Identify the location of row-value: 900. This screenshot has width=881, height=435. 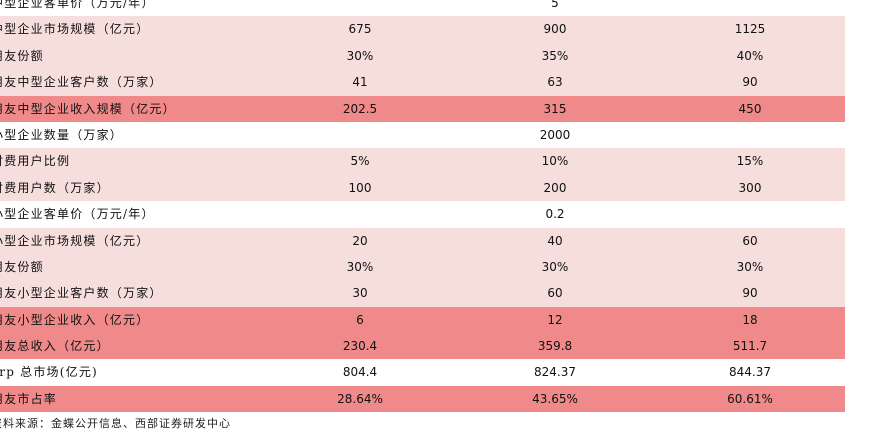
(555, 29).